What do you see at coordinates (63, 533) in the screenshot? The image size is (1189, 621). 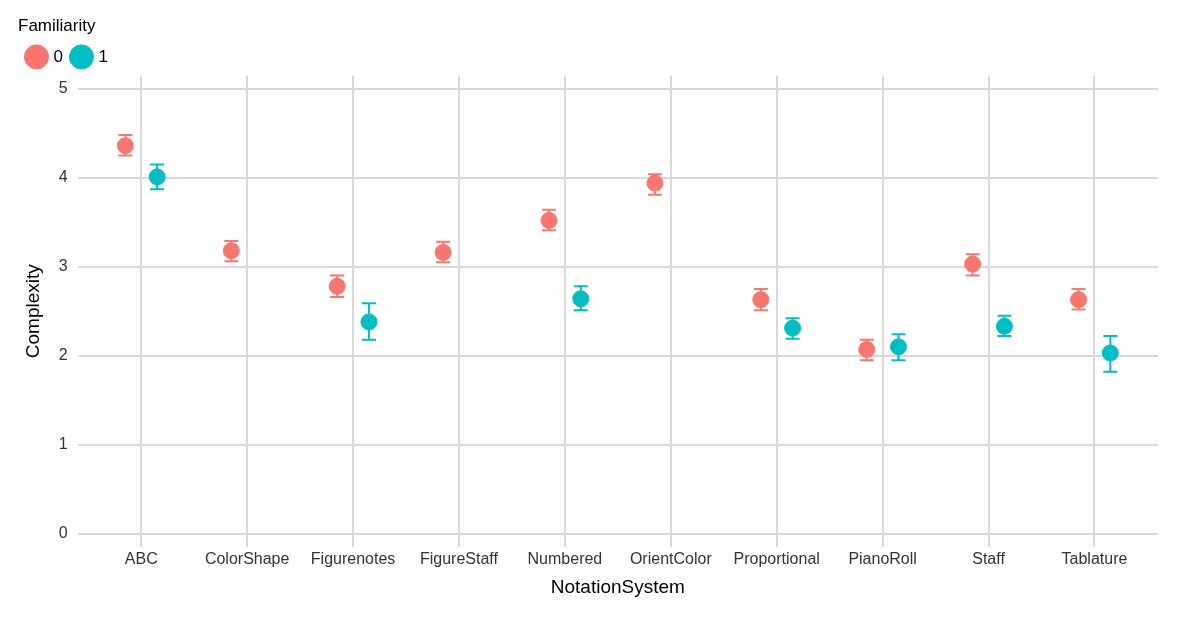 I see `y-tick-label: 0` at bounding box center [63, 533].